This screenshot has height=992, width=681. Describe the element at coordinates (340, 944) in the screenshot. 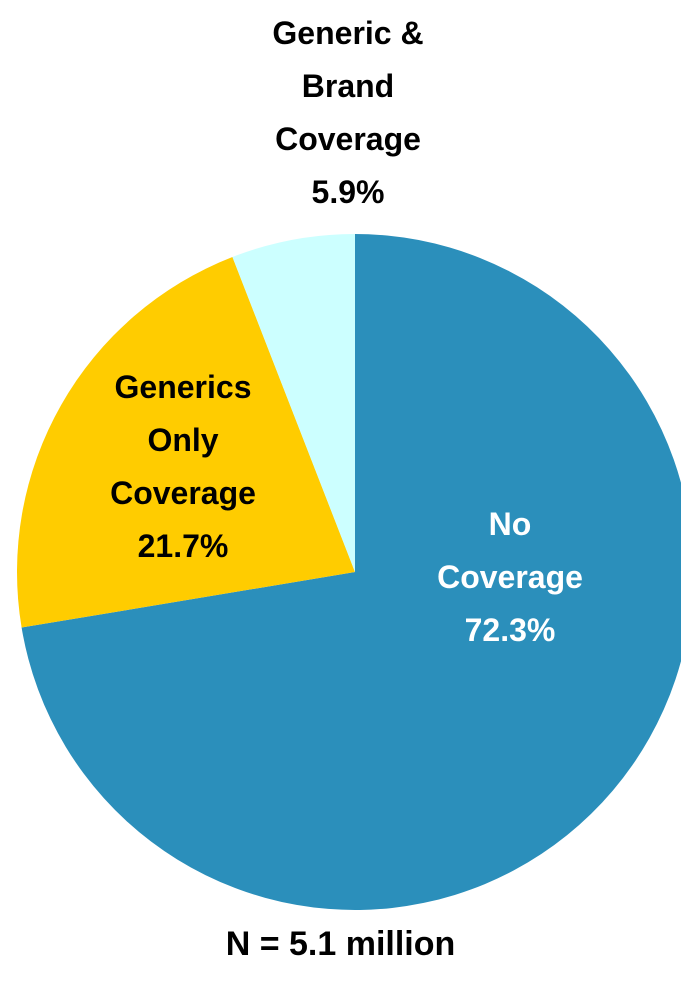

I see `sample-size-note: N = 5.1 million` at that location.